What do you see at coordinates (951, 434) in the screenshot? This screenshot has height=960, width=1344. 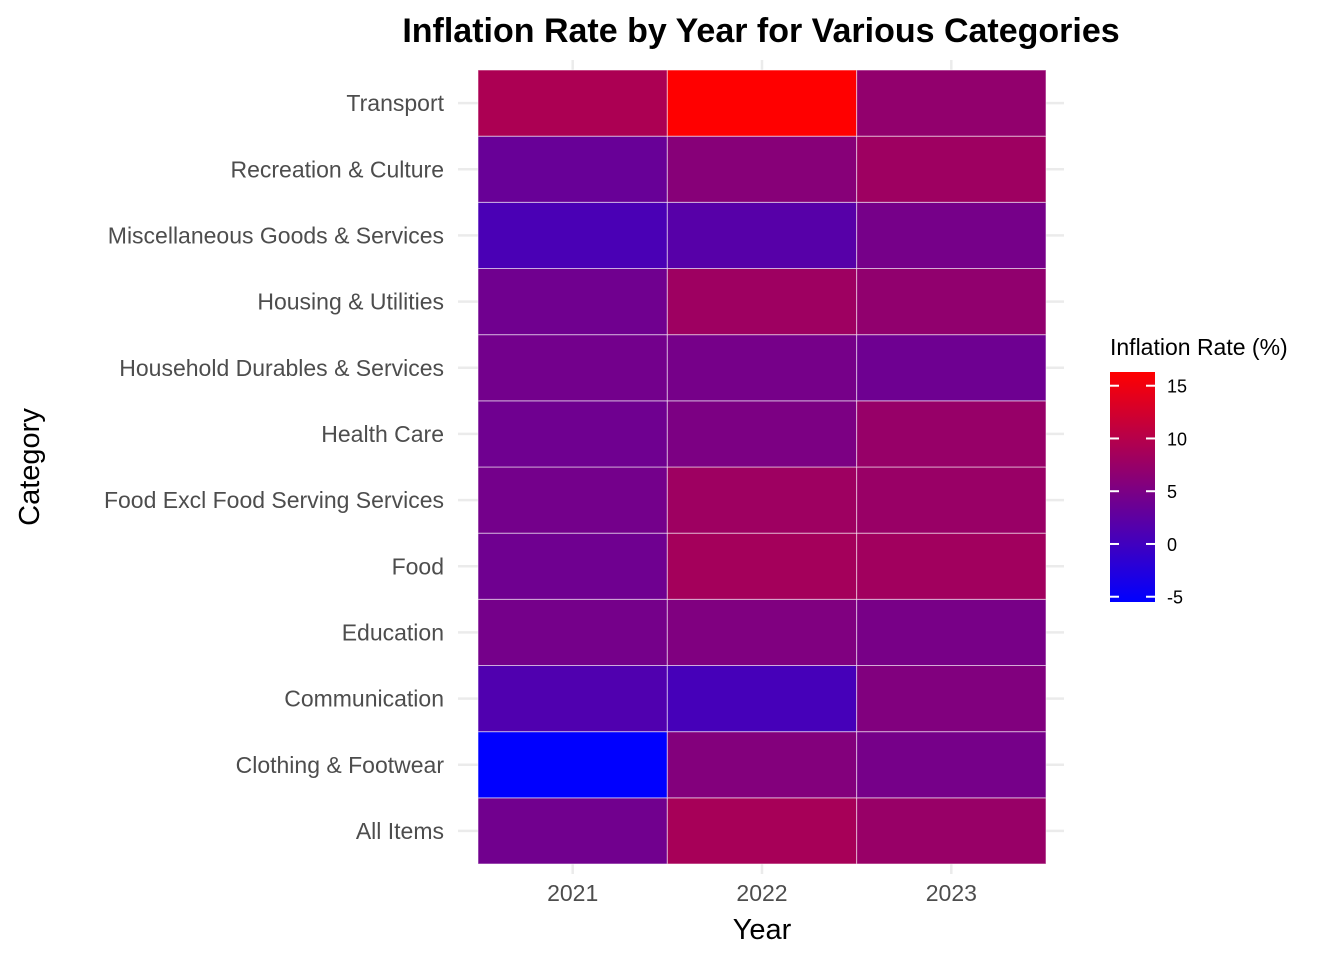 I see `cell-health-care-2023` at bounding box center [951, 434].